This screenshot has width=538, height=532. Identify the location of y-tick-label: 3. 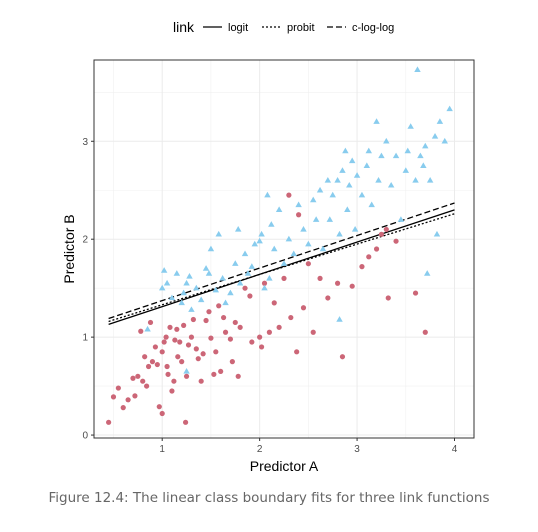
(85, 142).